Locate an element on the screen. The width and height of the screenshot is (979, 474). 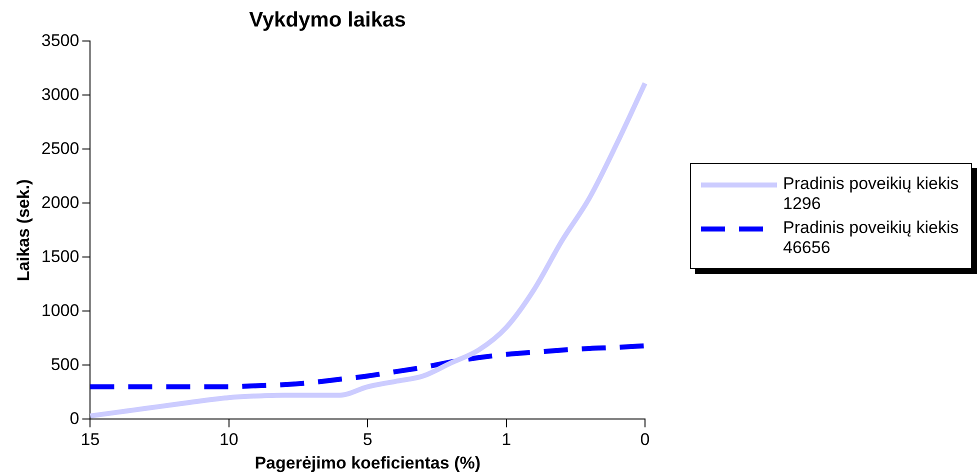
x-tick-label: 5 is located at coordinates (367, 440).